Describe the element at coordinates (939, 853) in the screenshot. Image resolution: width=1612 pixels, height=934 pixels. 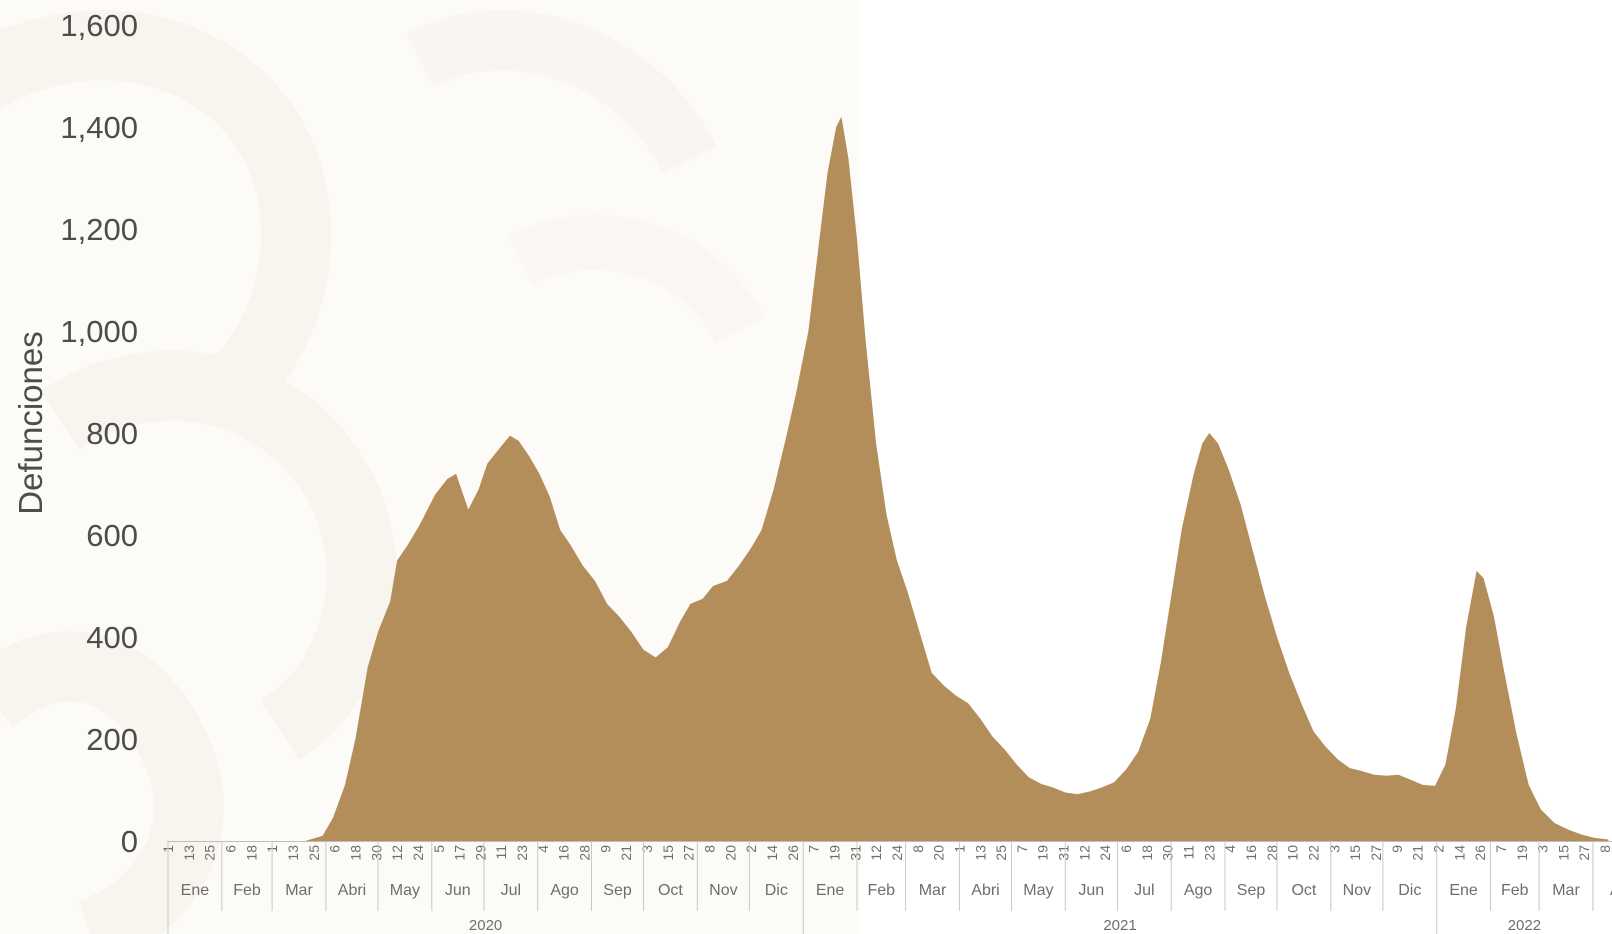
I see `x-day-tick-label: 20` at that location.